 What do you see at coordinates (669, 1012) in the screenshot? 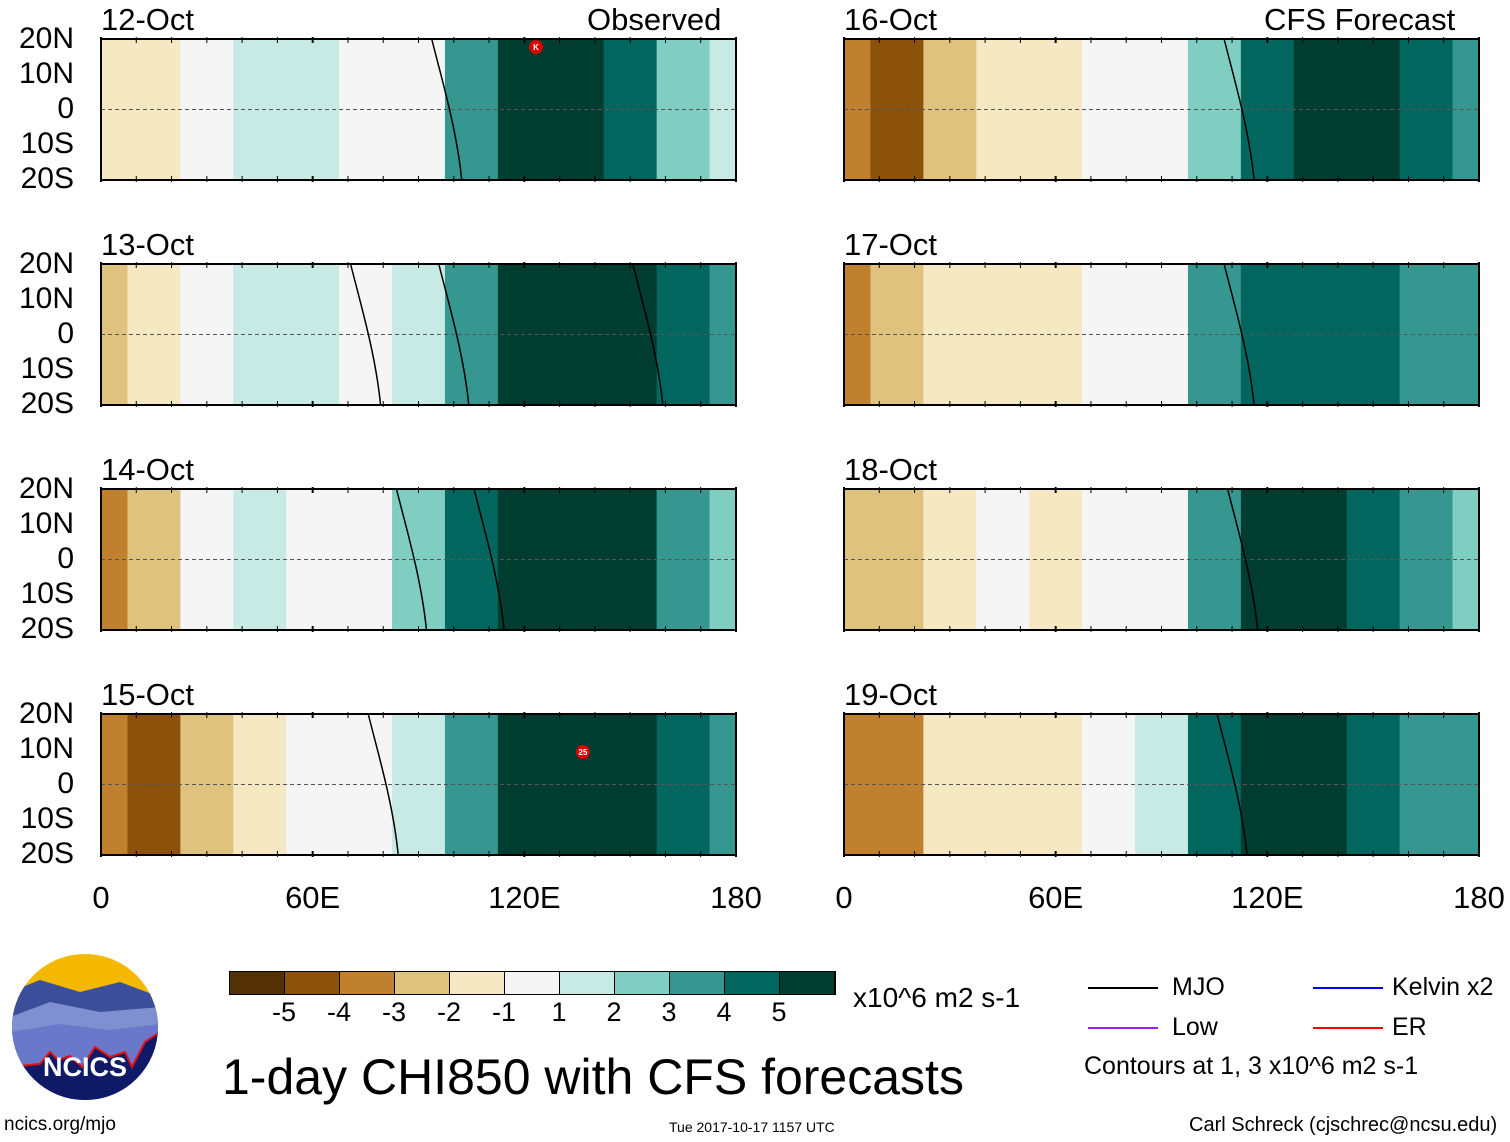
I see `colorbar-label: 3` at bounding box center [669, 1012].